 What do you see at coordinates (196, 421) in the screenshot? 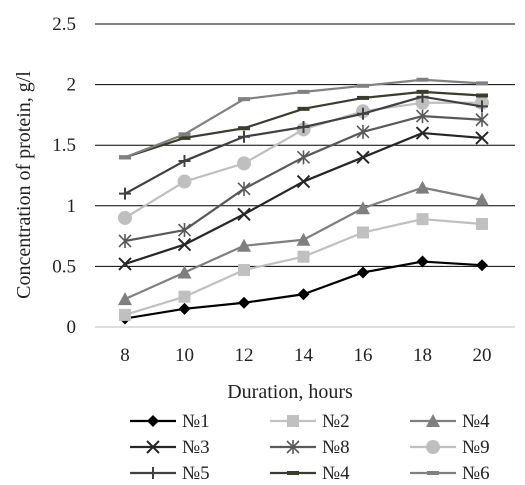
I see `legend-label: №1` at bounding box center [196, 421].